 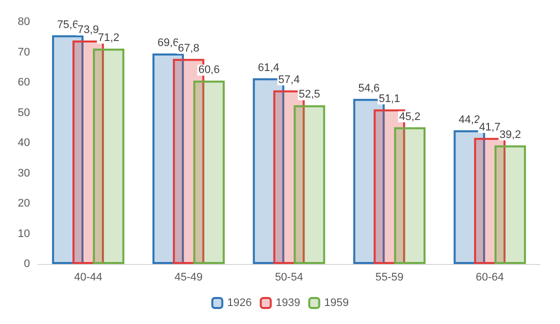 What do you see at coordinates (189, 48) in the screenshot?
I see `data-label: 67,8` at bounding box center [189, 48].